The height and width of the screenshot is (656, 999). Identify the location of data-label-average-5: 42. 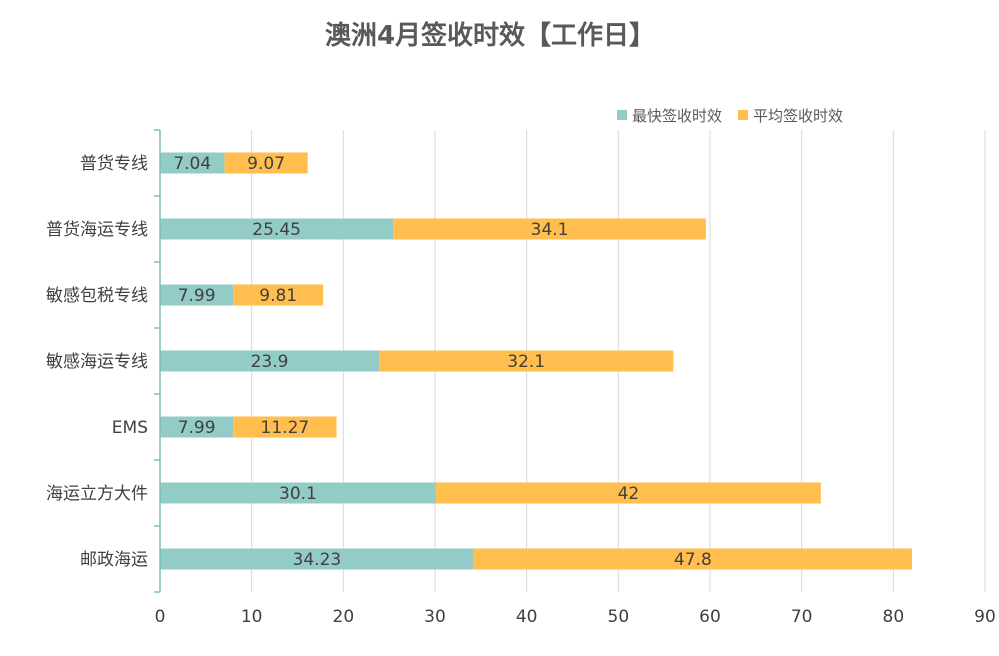
(629, 494).